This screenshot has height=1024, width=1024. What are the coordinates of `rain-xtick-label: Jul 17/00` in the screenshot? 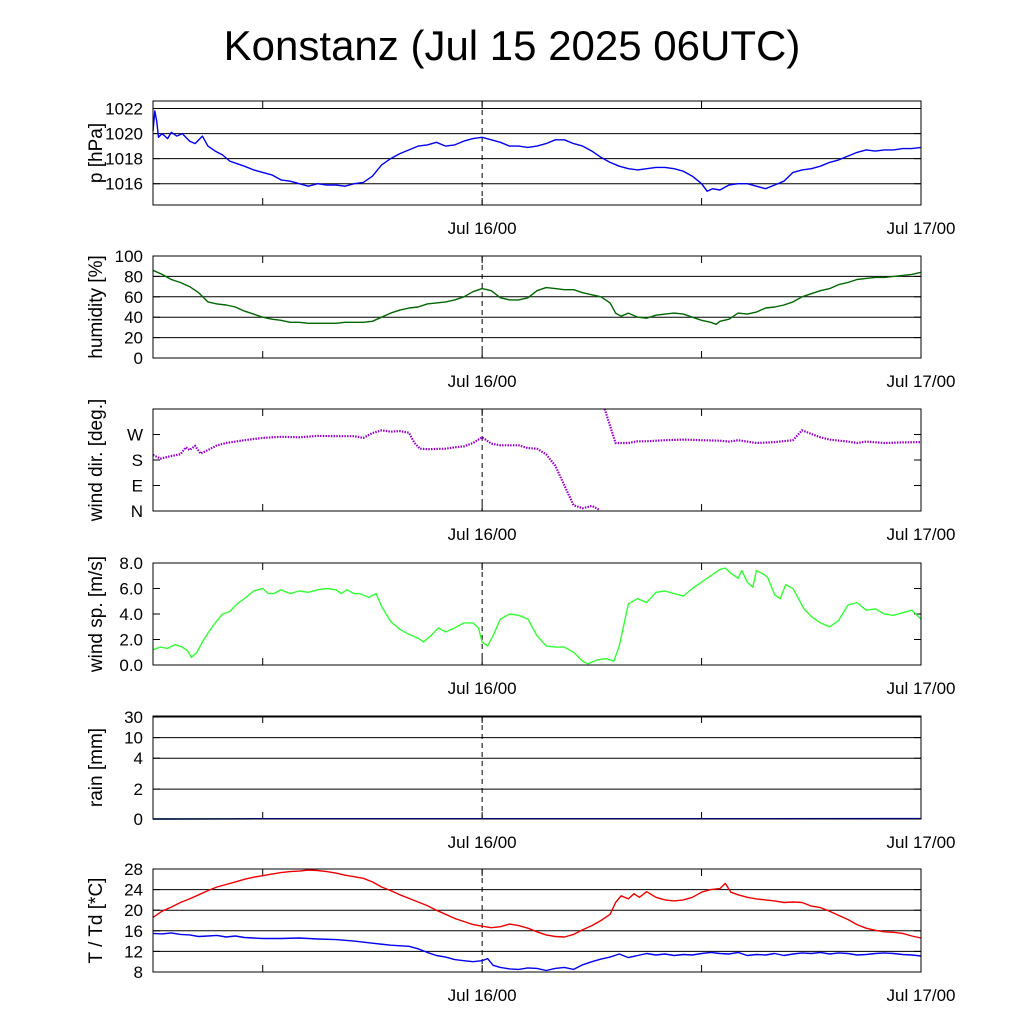 It's located at (921, 842).